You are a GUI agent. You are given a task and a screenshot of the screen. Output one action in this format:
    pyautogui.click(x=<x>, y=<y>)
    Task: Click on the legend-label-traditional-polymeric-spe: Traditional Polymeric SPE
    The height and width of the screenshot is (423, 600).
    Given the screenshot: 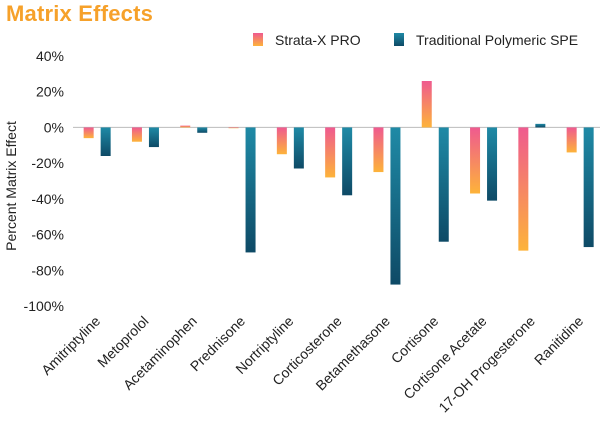 What is the action you would take?
    pyautogui.click(x=497, y=40)
    